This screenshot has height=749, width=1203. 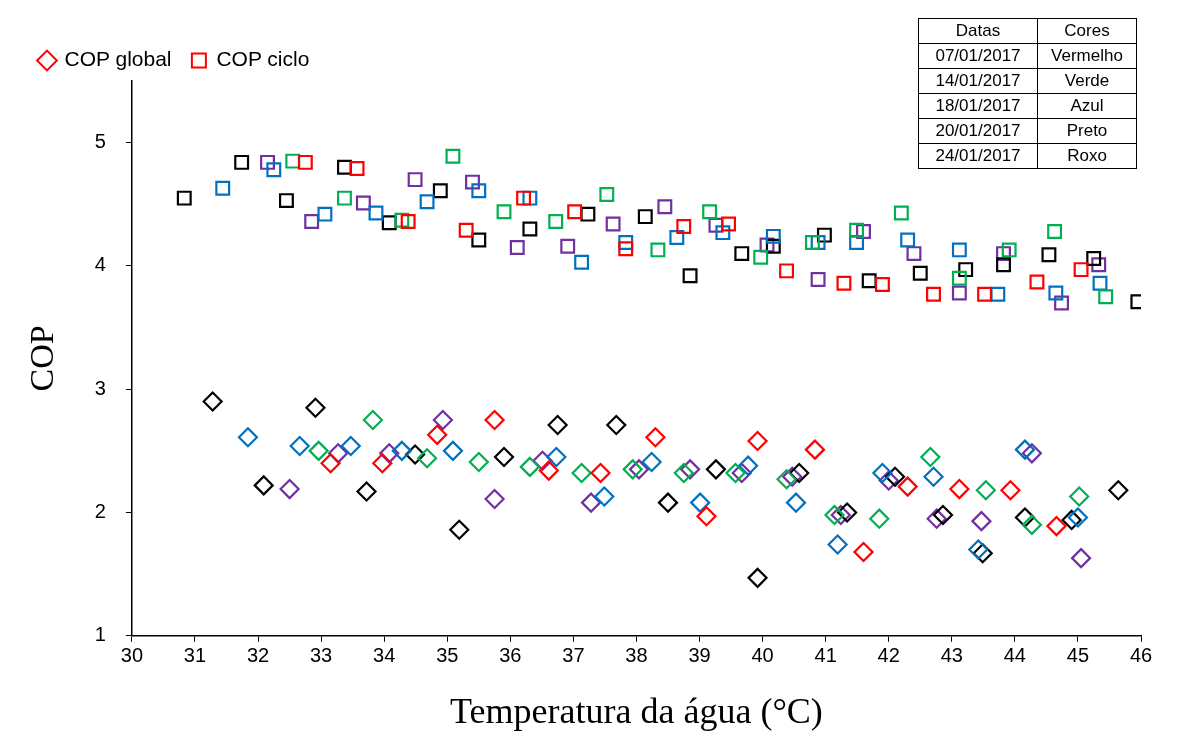 What do you see at coordinates (1087, 106) in the screenshot?
I see `annotation: Azul` at bounding box center [1087, 106].